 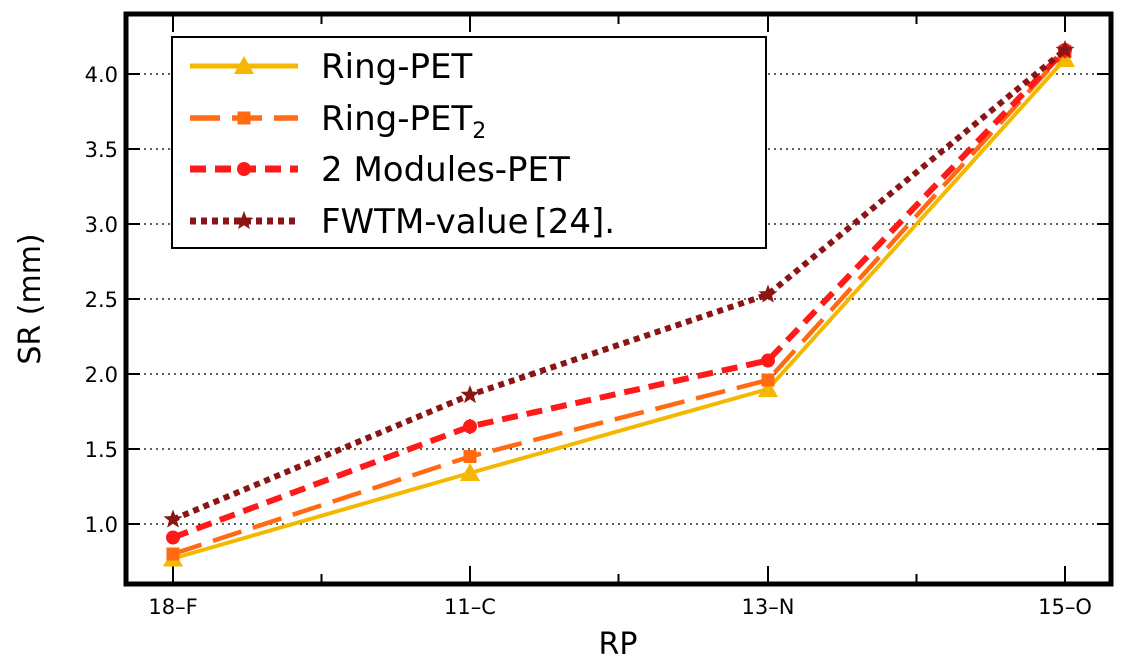 What do you see at coordinates (172, 607) in the screenshot?
I see `x-tick-label: 18–F` at bounding box center [172, 607].